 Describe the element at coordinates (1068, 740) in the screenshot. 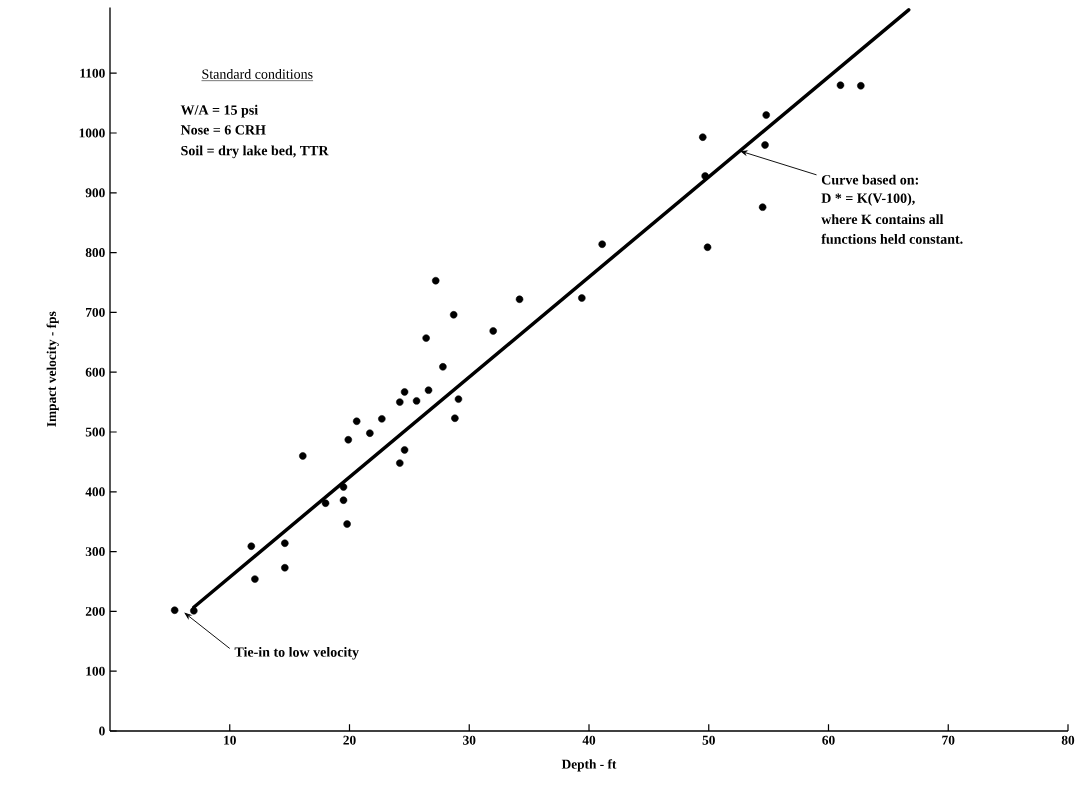

I see `x-tick-label: 80` at that location.